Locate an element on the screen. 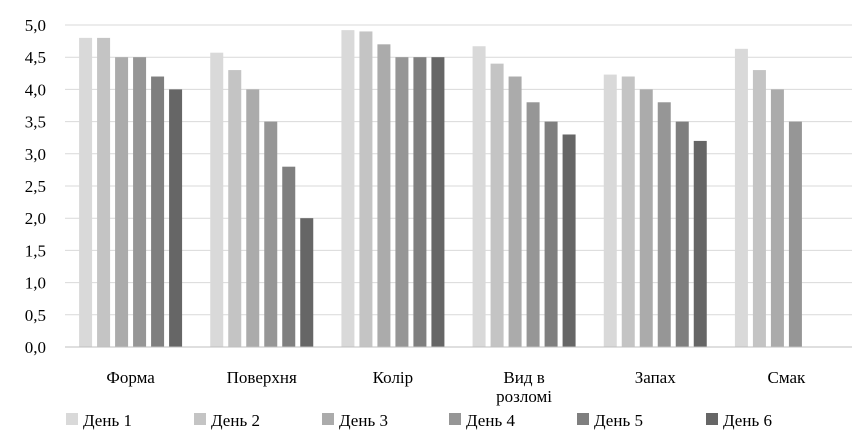  category-label: Смак is located at coordinates (787, 377).